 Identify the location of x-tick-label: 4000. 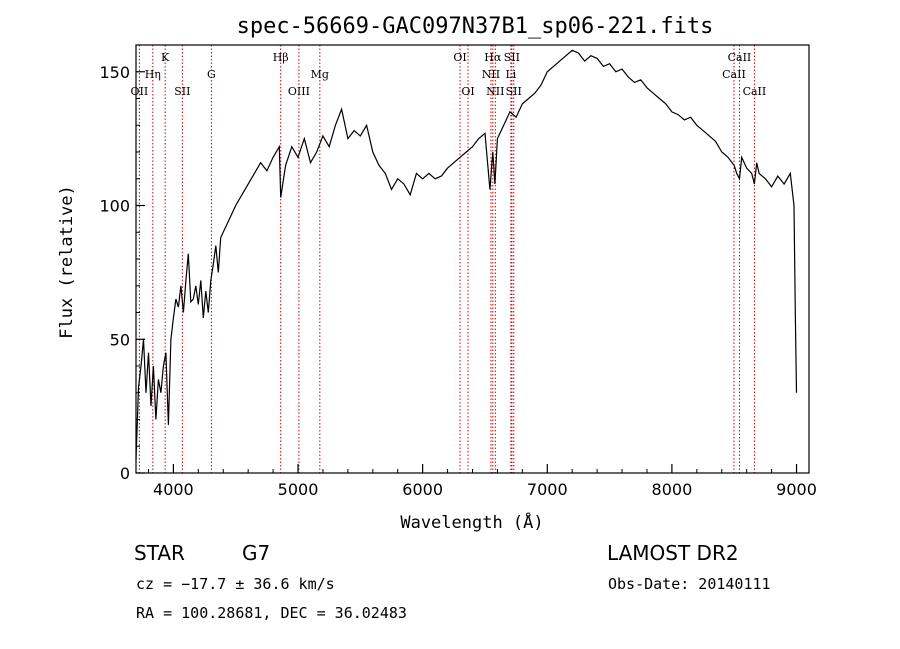
(173, 489).